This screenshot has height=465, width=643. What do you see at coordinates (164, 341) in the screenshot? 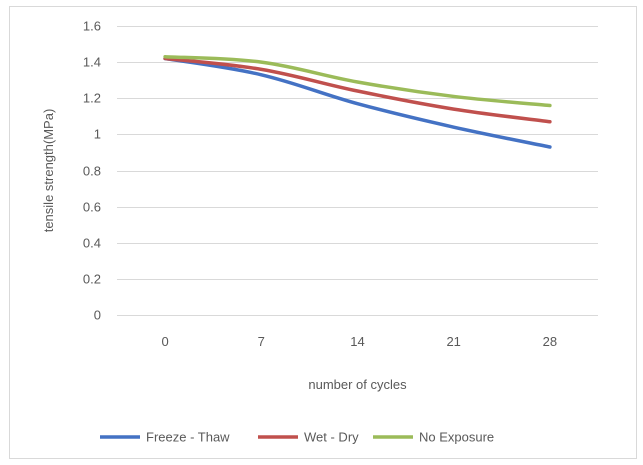
I see `x-tick-label: 0` at bounding box center [164, 341].